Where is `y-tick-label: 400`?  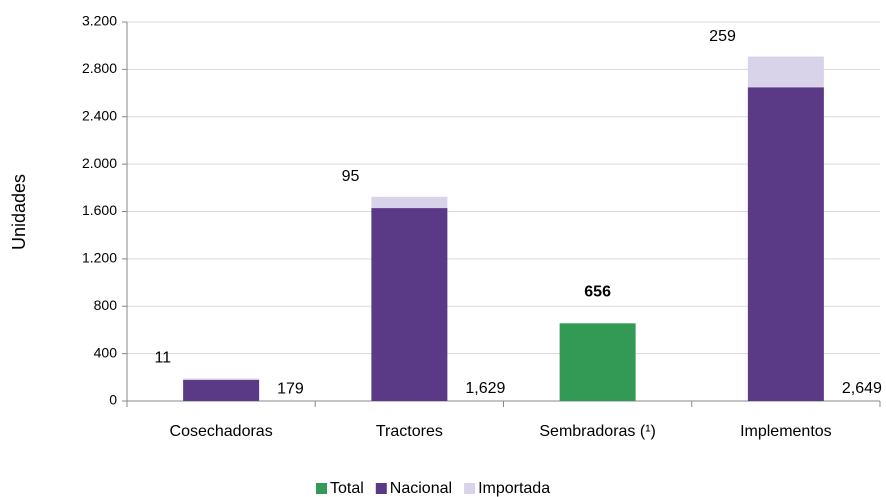
y-tick-label: 400 is located at coordinates (106, 352).